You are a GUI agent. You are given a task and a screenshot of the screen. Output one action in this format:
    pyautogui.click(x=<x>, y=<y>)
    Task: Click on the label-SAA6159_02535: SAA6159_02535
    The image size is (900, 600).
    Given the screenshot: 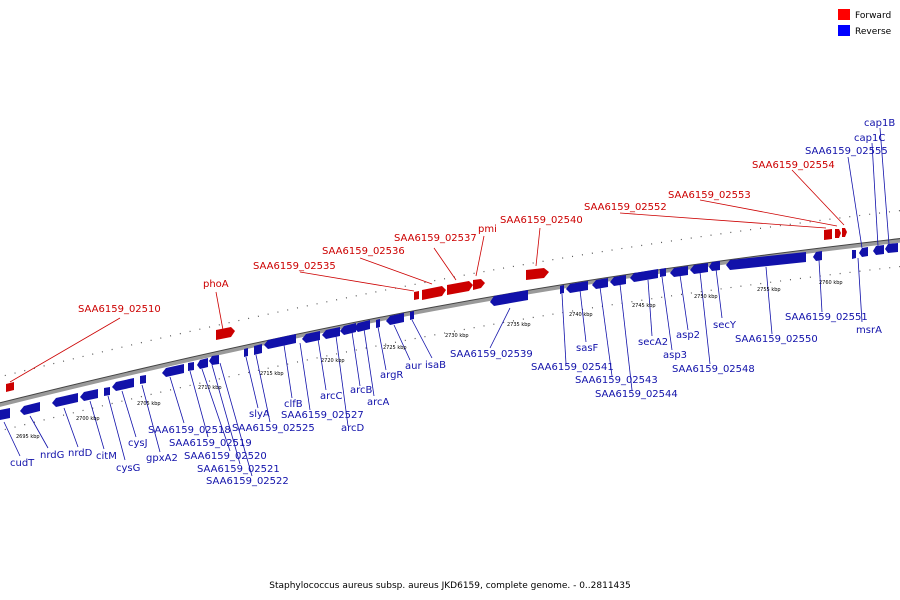 What is the action you would take?
    pyautogui.click(x=294, y=266)
    